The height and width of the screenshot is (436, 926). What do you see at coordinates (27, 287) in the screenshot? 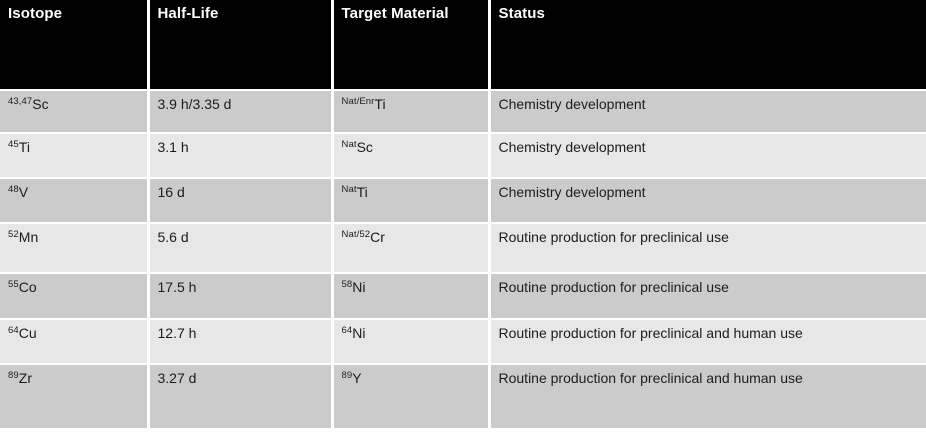
I see `isotope-symbol: Co` at bounding box center [27, 287].